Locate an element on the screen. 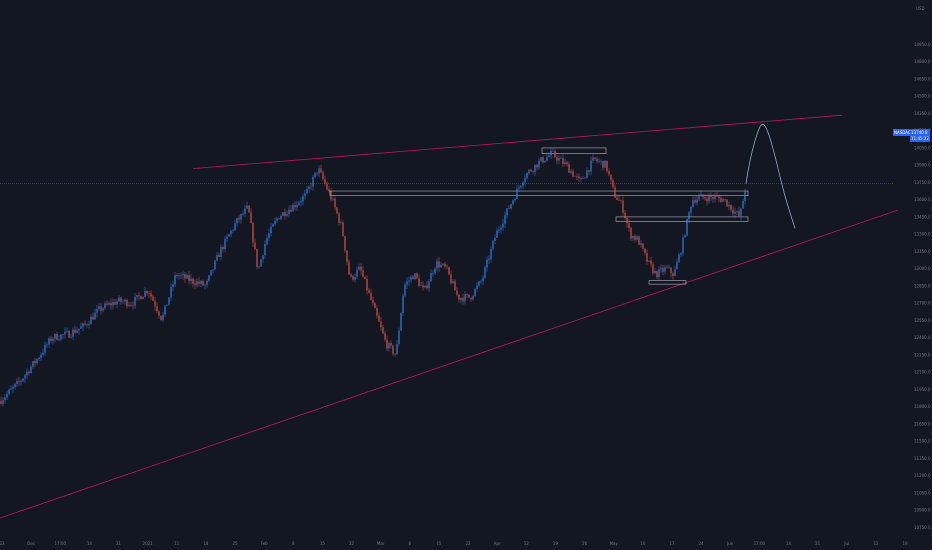 The width and height of the screenshot is (932, 550). x-tick-label: 23 is located at coordinates (2, 543).